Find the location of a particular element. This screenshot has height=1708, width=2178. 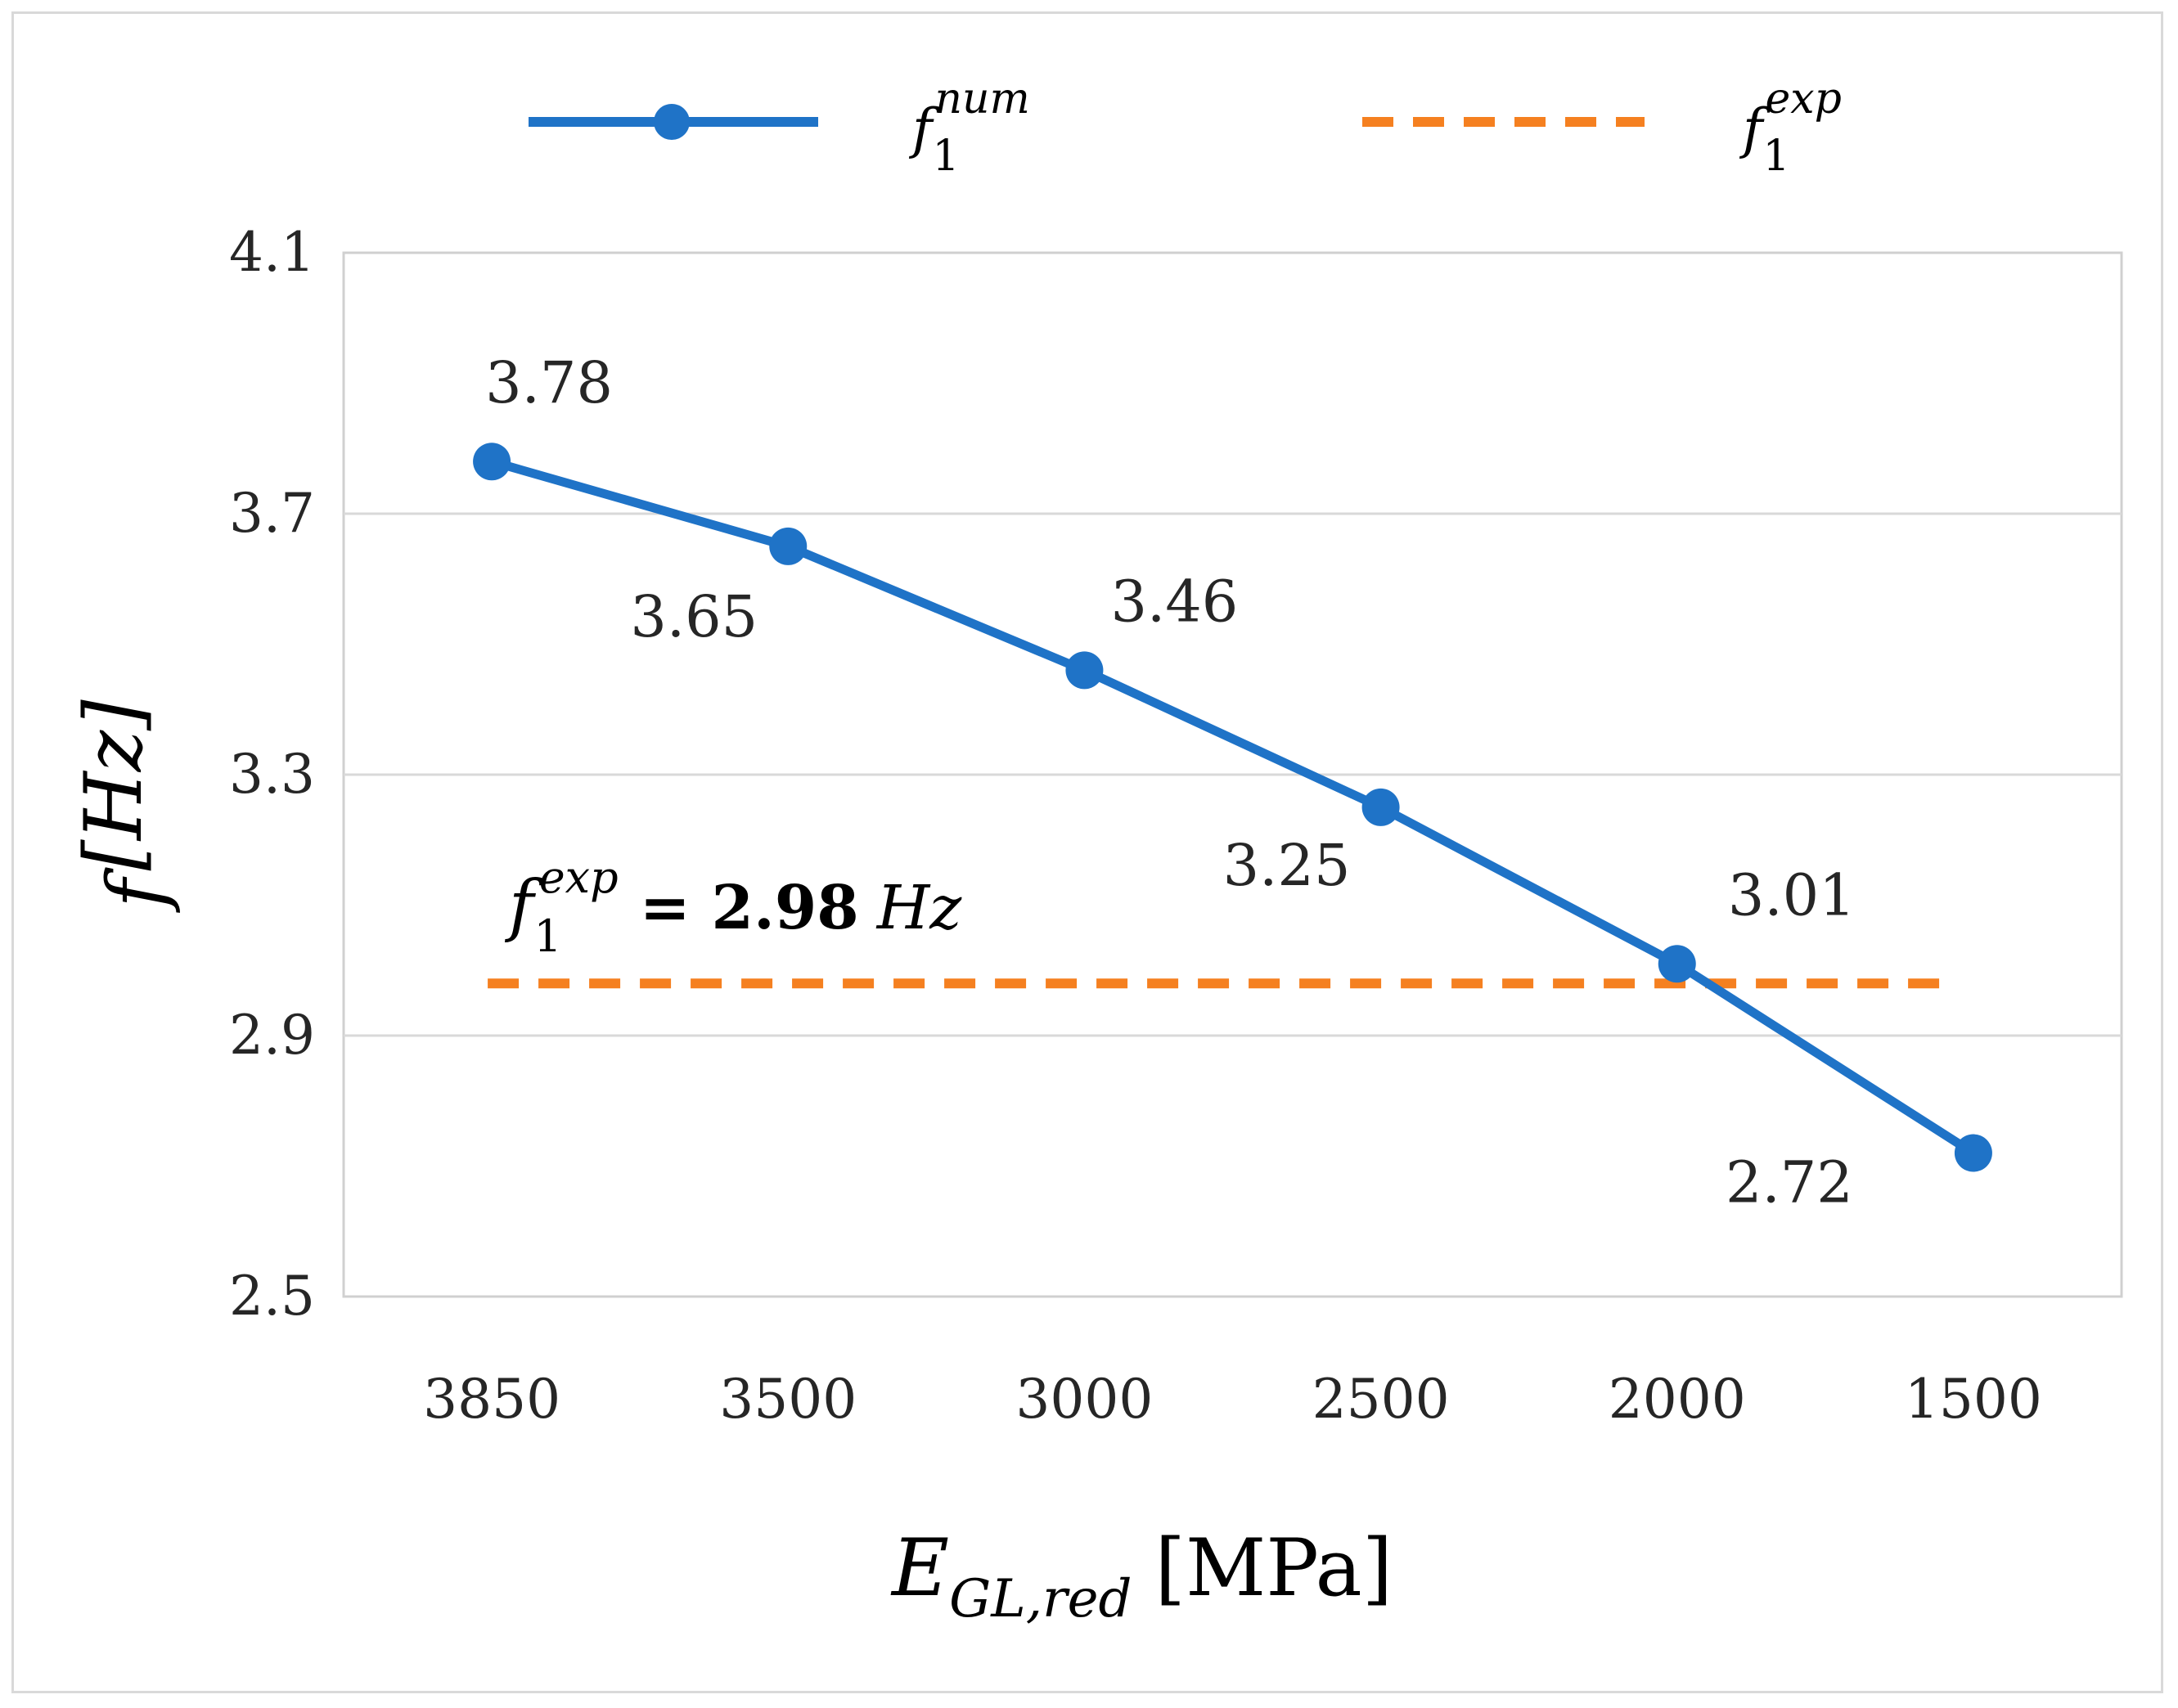

x-tick-label: 1500 is located at coordinates (1974, 1399).